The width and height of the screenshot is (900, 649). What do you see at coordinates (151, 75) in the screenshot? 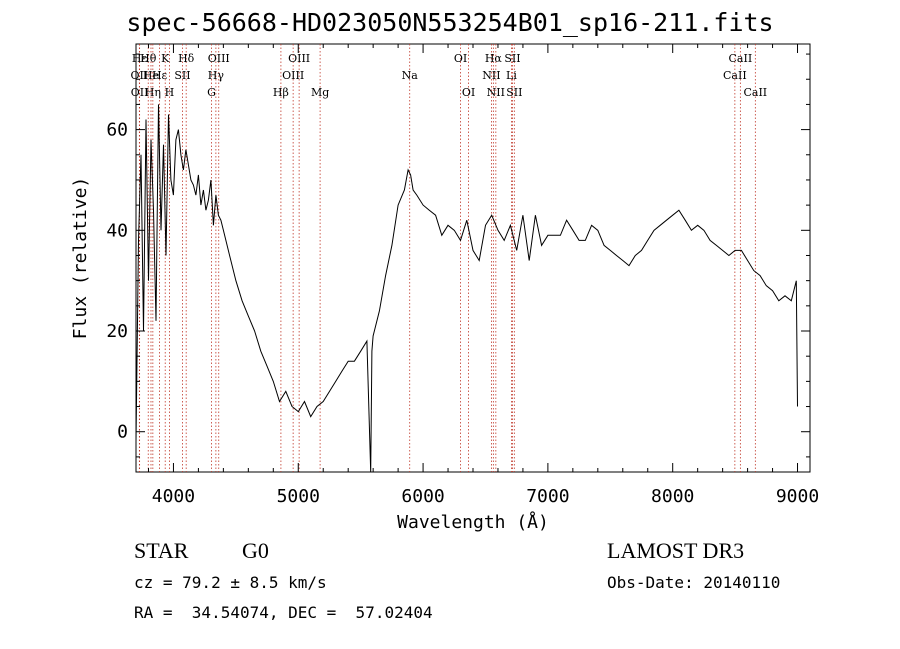
I see `line-marker-label: He` at bounding box center [151, 75].